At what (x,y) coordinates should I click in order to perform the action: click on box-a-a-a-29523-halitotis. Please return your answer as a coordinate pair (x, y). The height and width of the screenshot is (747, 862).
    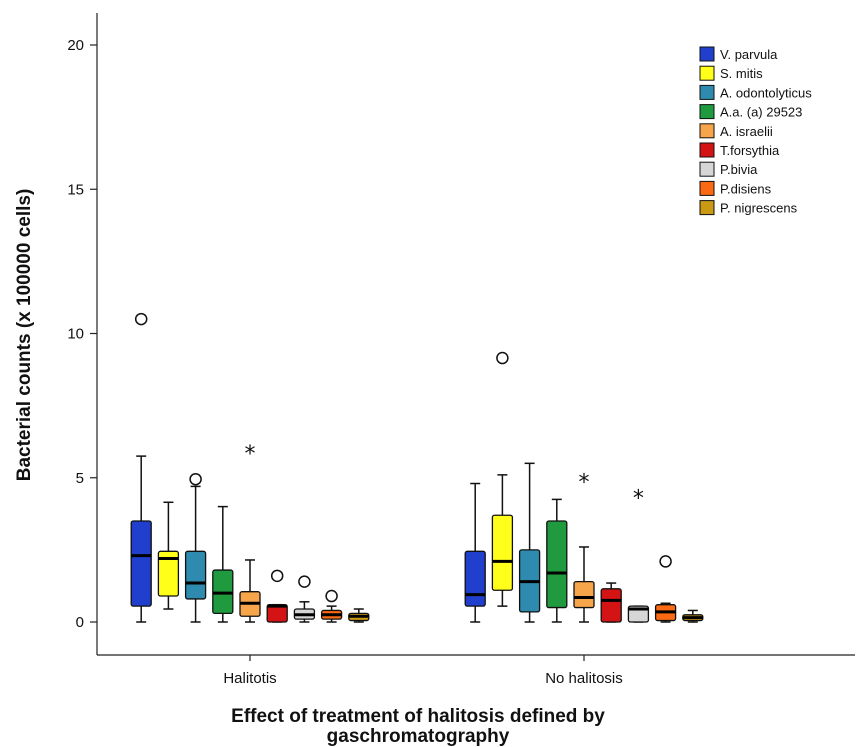
    Looking at the image, I should click on (223, 564).